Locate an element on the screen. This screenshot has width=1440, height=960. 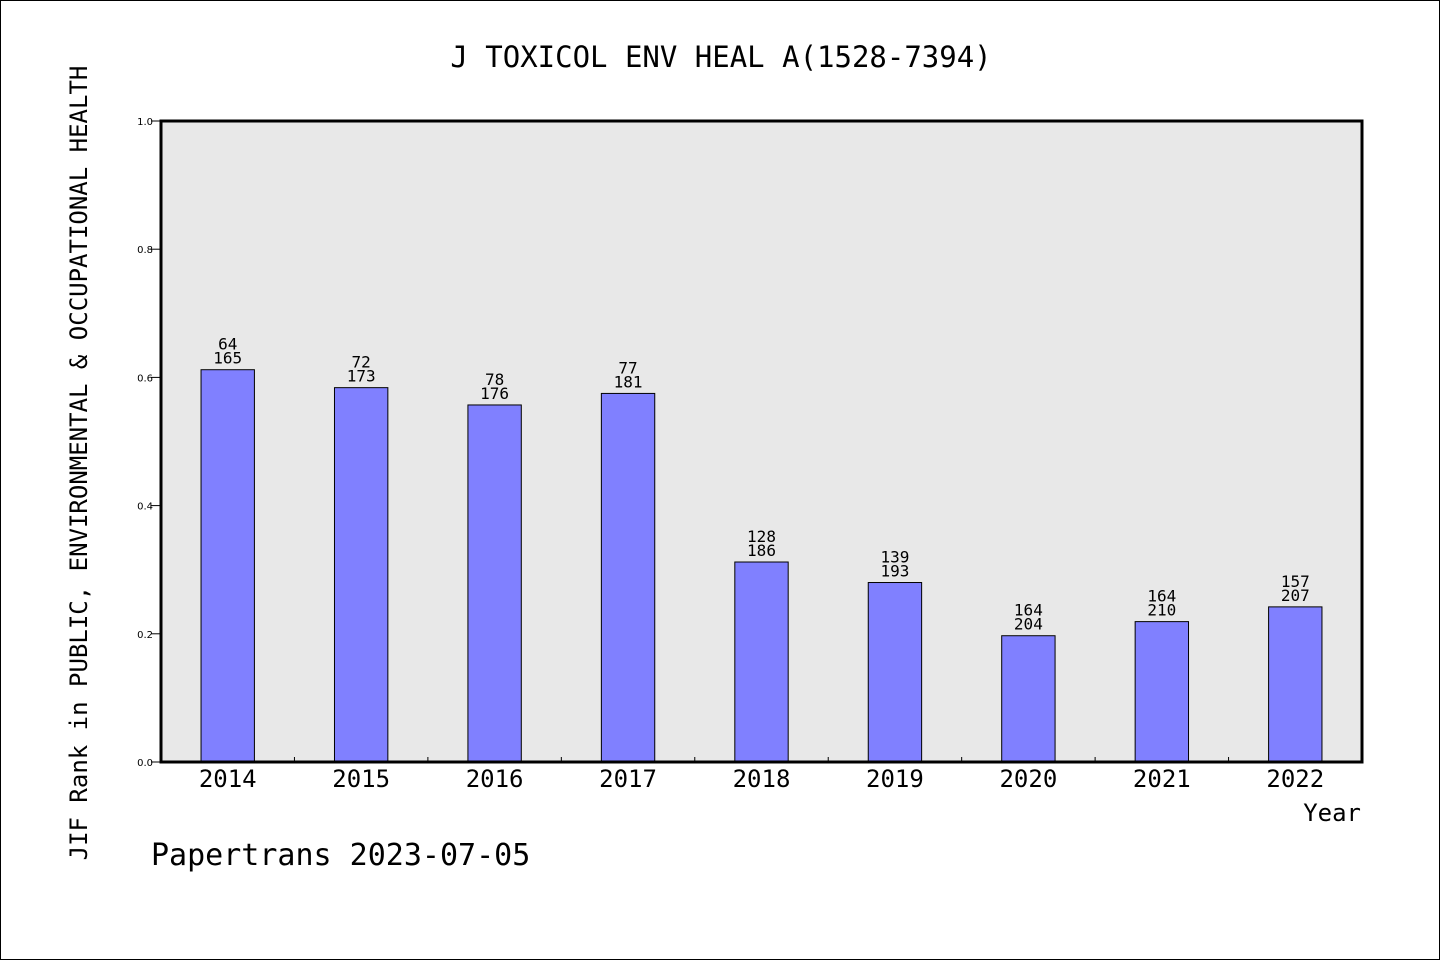
x-tick-label: 2018 is located at coordinates (762, 779).